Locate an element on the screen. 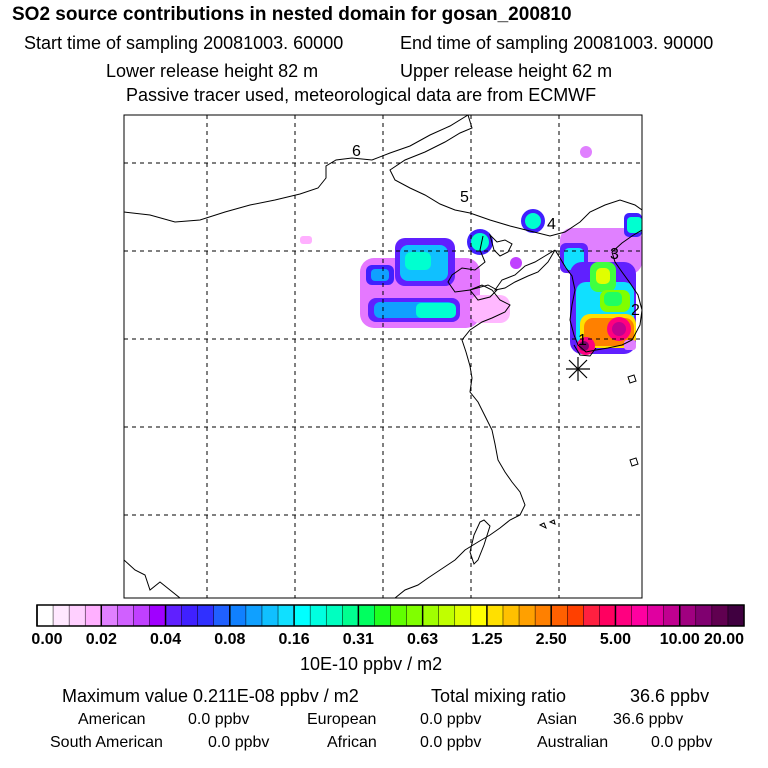  south-american-label: South American is located at coordinates (106, 742).